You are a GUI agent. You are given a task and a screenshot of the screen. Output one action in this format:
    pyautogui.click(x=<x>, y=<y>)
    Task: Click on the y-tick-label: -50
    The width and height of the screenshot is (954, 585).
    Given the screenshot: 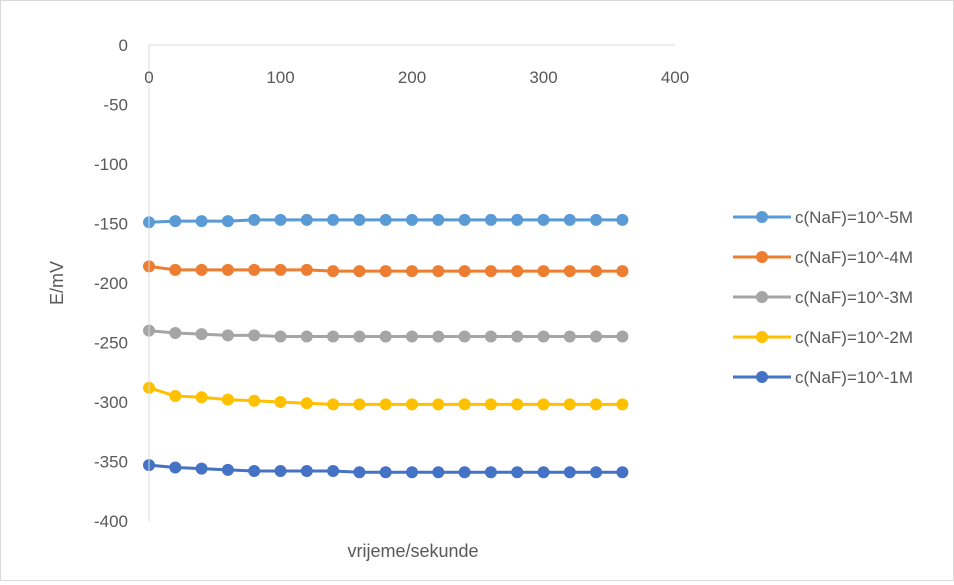 What is the action you would take?
    pyautogui.click(x=115, y=105)
    